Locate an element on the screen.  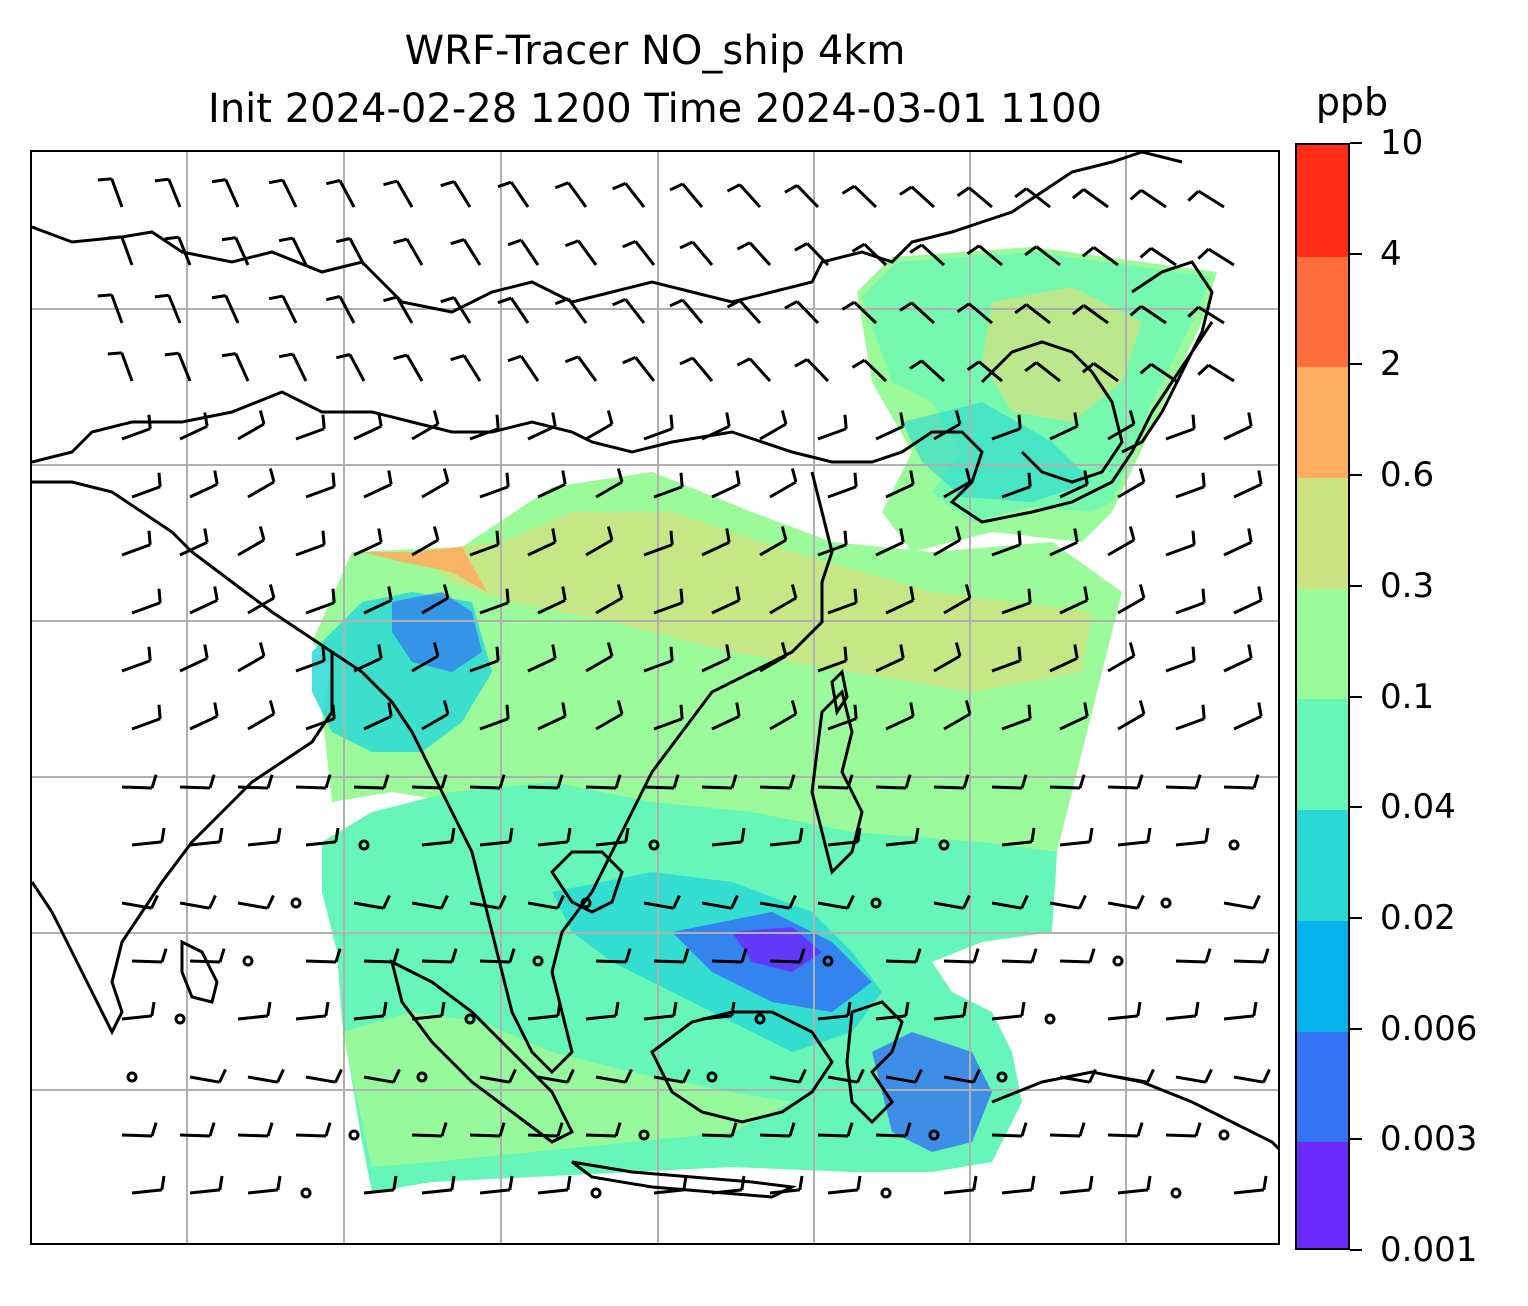
title-line-1: WRF-Tracer NO_ship 4km is located at coordinates (655, 51).